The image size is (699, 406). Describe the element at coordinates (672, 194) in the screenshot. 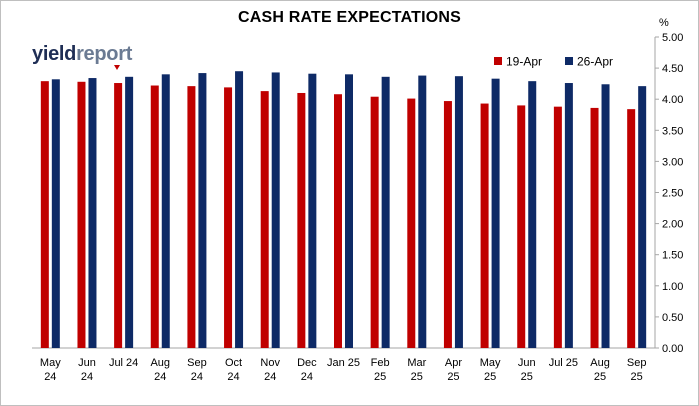

I see `y-tick-label: 2.50` at that location.